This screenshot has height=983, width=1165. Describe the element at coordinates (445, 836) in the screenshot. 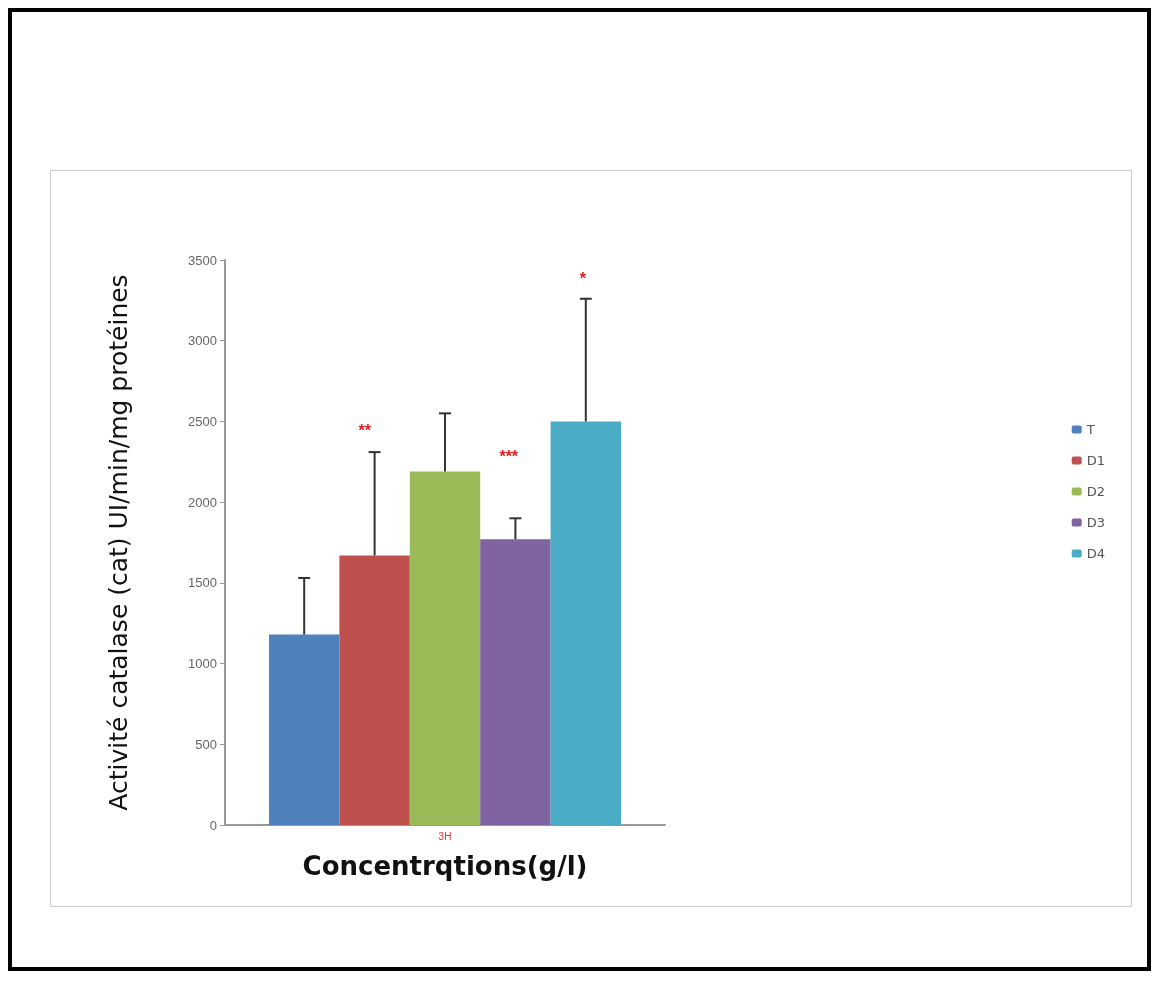

I see `x-tick-label: 3H` at that location.